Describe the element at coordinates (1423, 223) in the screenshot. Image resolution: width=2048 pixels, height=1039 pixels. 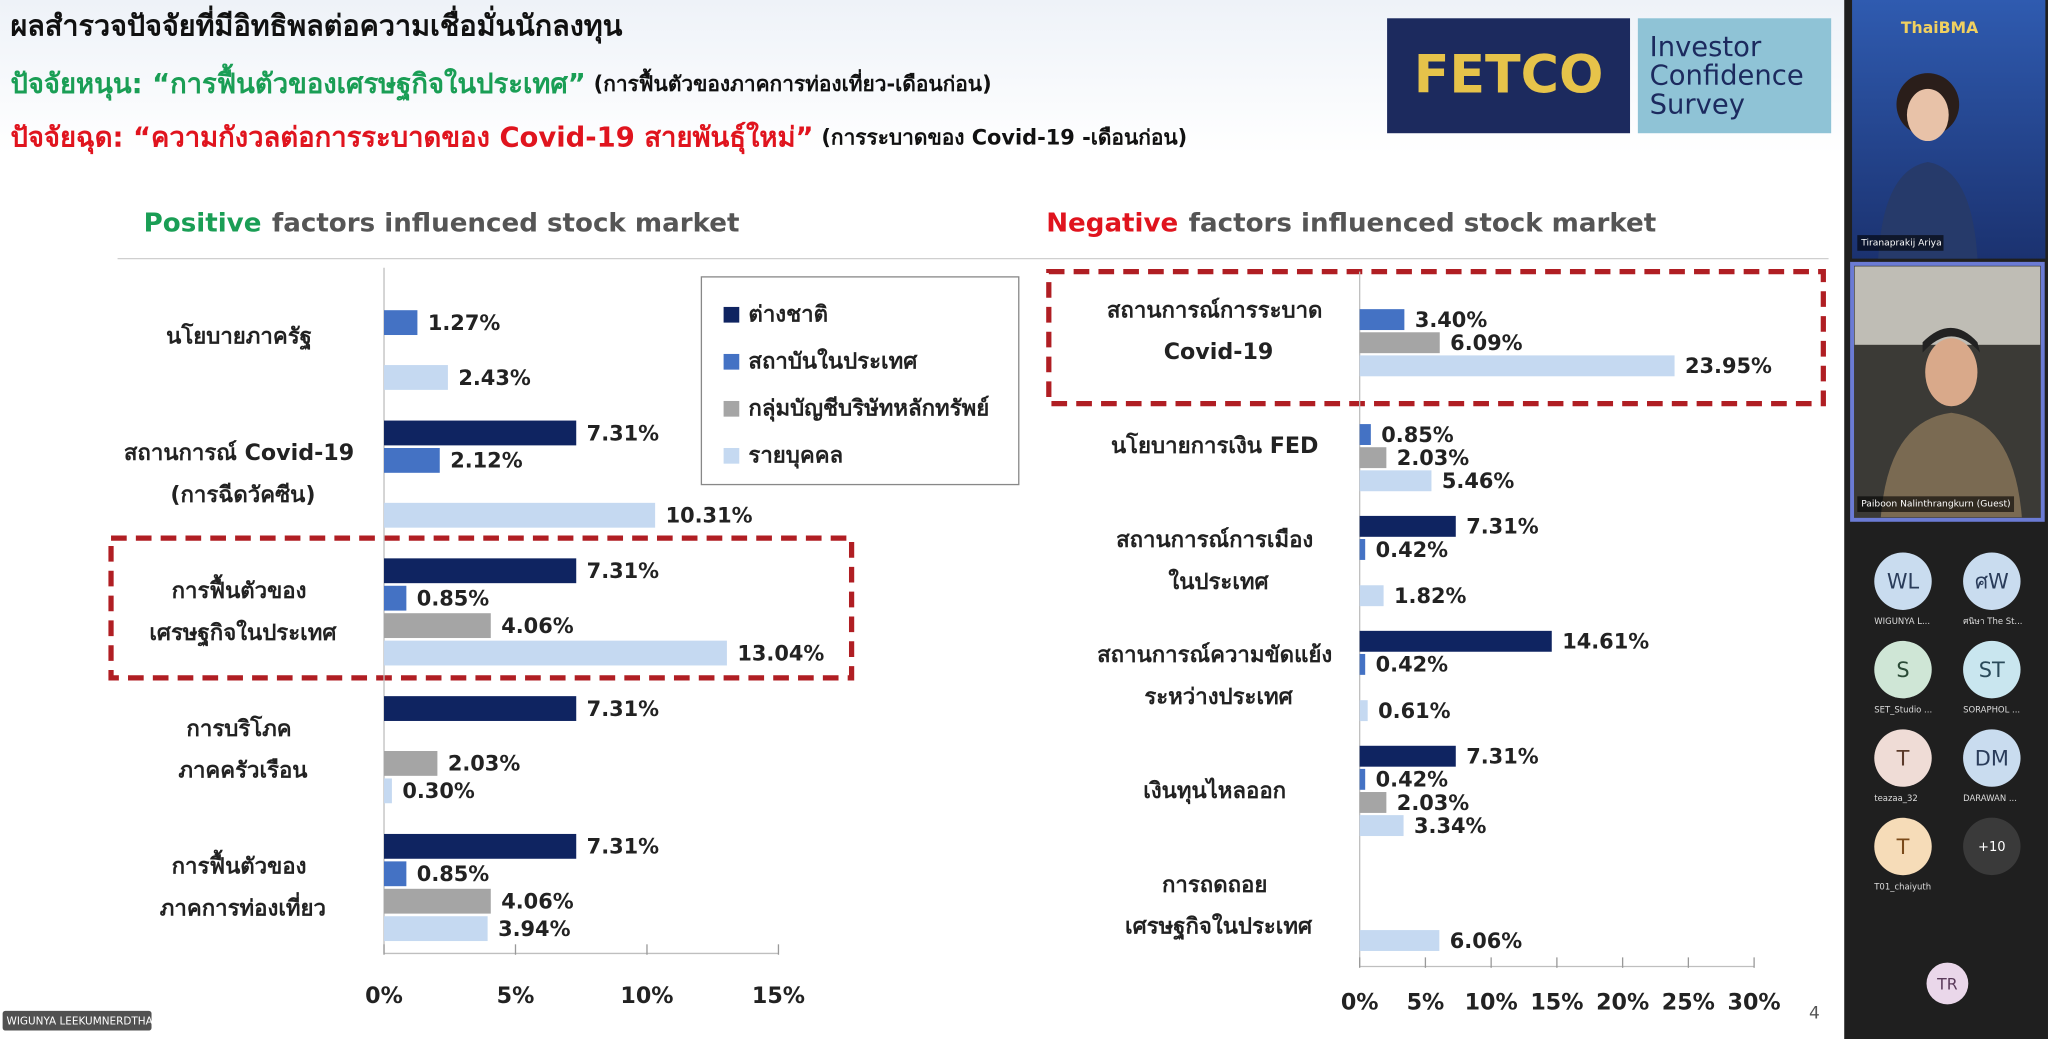
I see `title-text: factors influenced stock market` at that location.